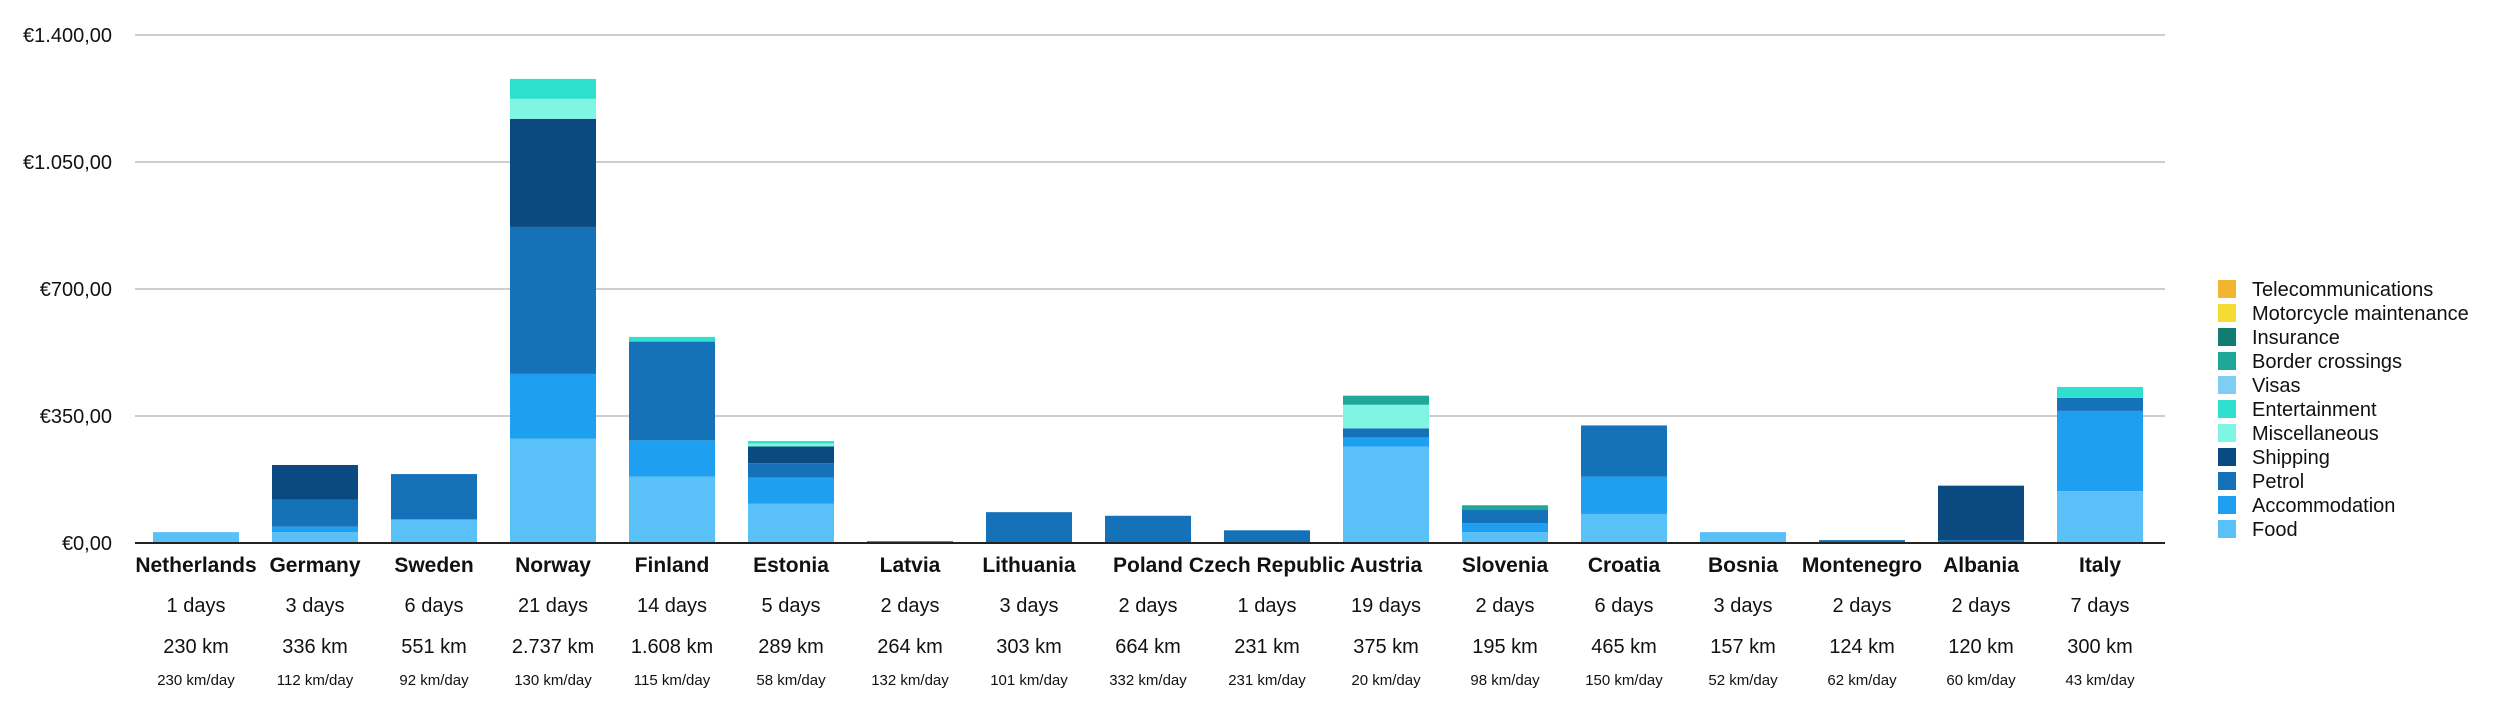 The height and width of the screenshot is (716, 2500). What do you see at coordinates (1862, 680) in the screenshot?
I see `km-per-day-label: 62 km/day` at bounding box center [1862, 680].